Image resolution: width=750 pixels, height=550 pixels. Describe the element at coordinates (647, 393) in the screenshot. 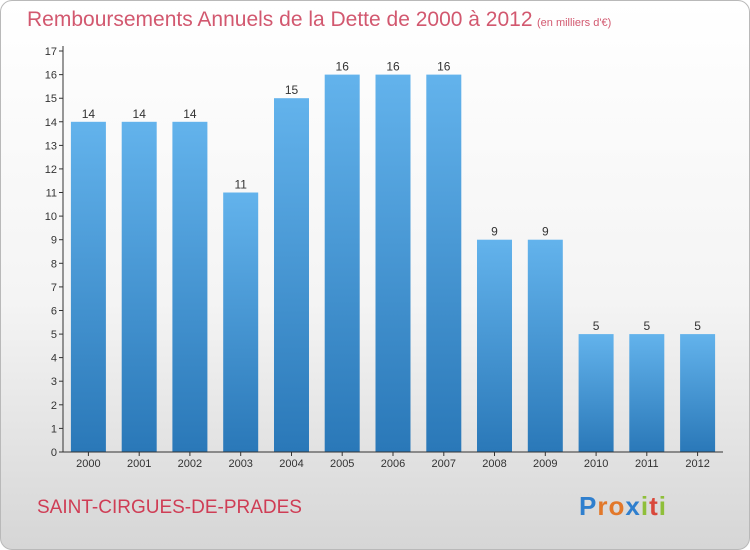

I see `bar-2011` at that location.